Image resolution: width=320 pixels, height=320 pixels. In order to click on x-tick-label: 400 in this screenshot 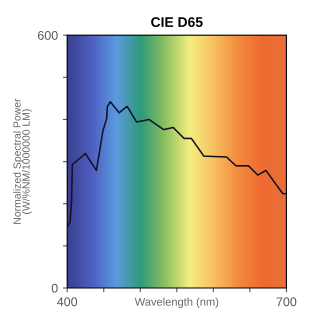, I will do `click(67, 301)`.